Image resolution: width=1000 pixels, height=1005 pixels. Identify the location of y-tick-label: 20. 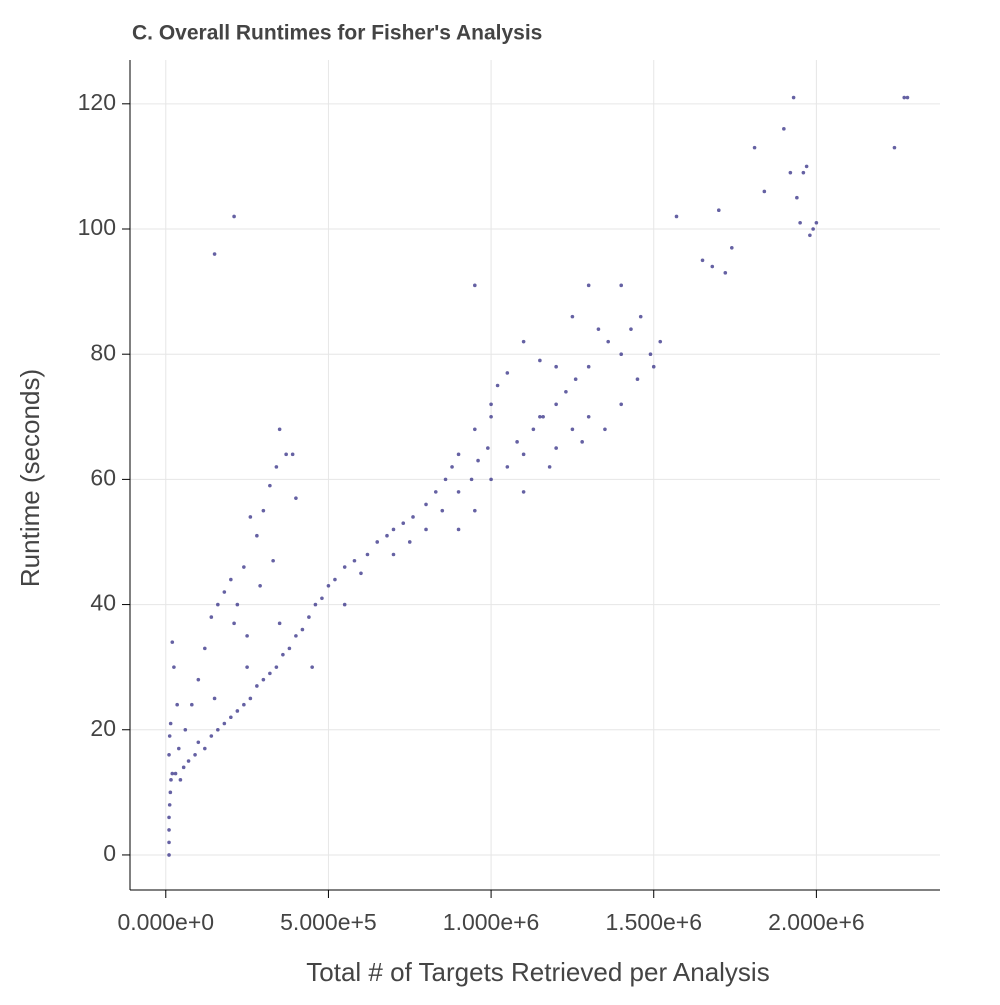
(103, 728).